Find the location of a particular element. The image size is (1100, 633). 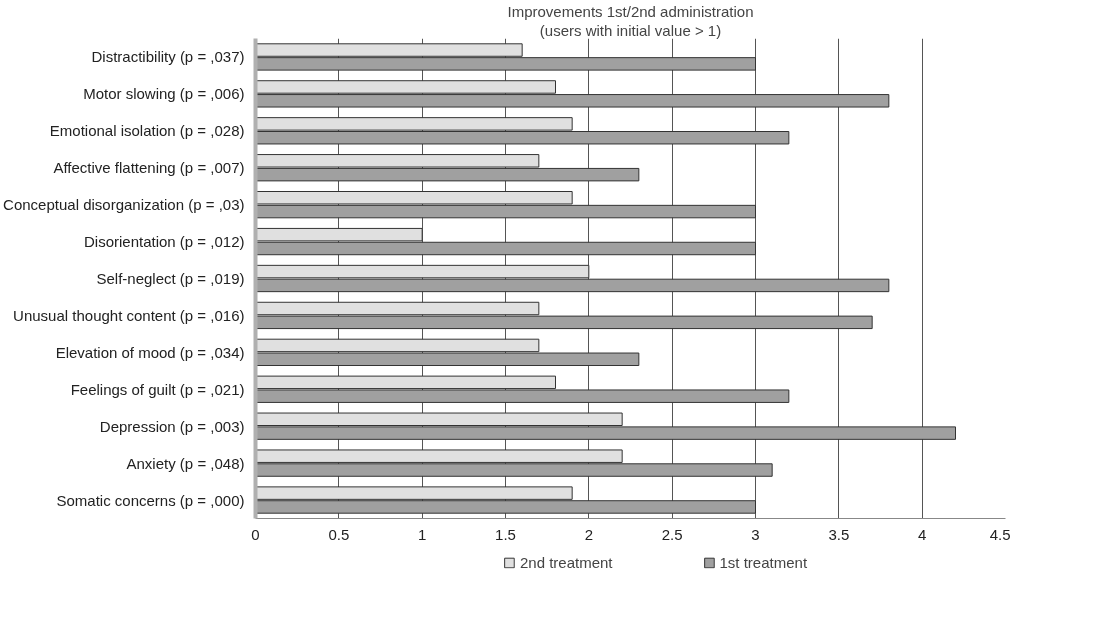

legend-label: 2nd treatment is located at coordinates (566, 562).